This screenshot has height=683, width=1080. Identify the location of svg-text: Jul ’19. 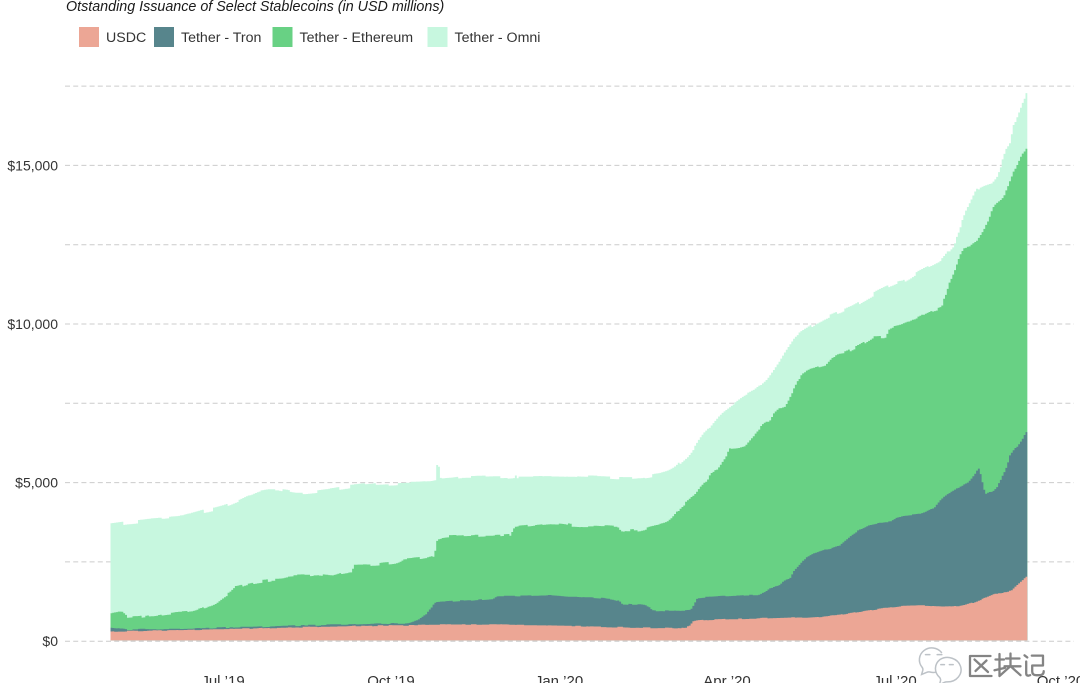
(222, 678).